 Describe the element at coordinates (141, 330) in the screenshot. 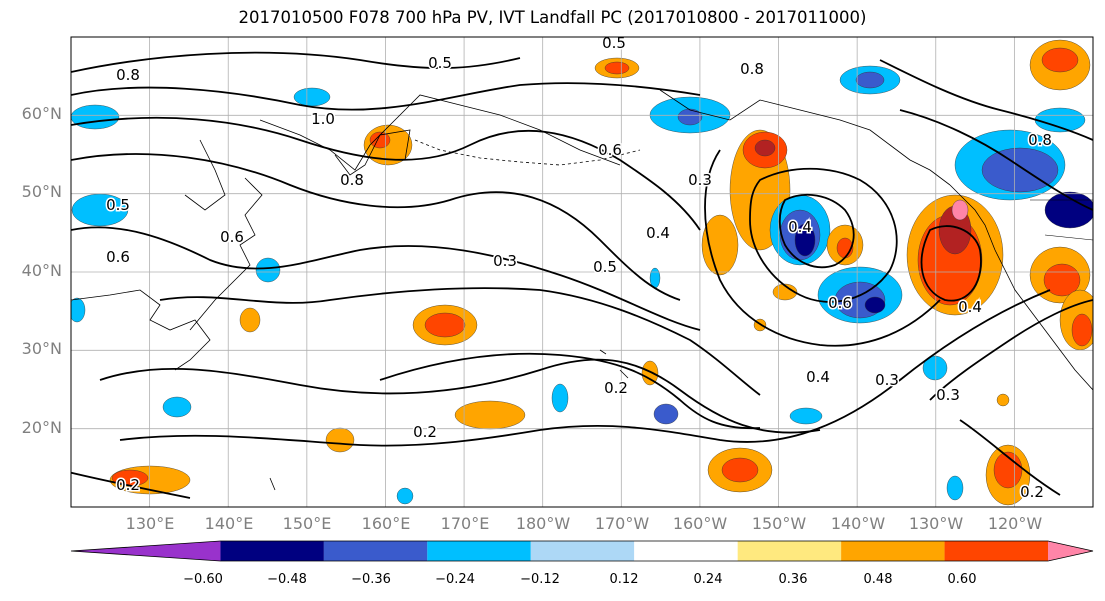

I see `coast-east-asia` at that location.